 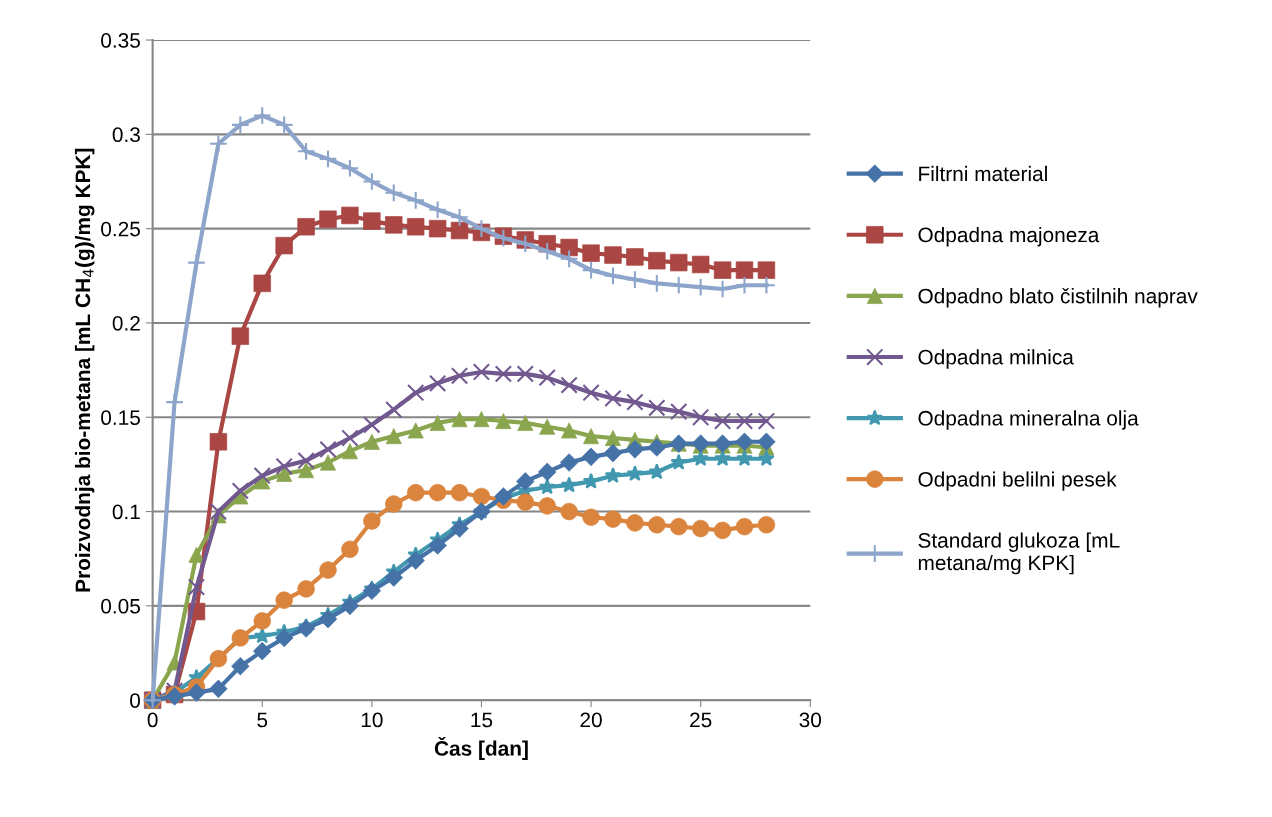 I want to click on y-tick-label: 0.15, so click(x=120, y=418).